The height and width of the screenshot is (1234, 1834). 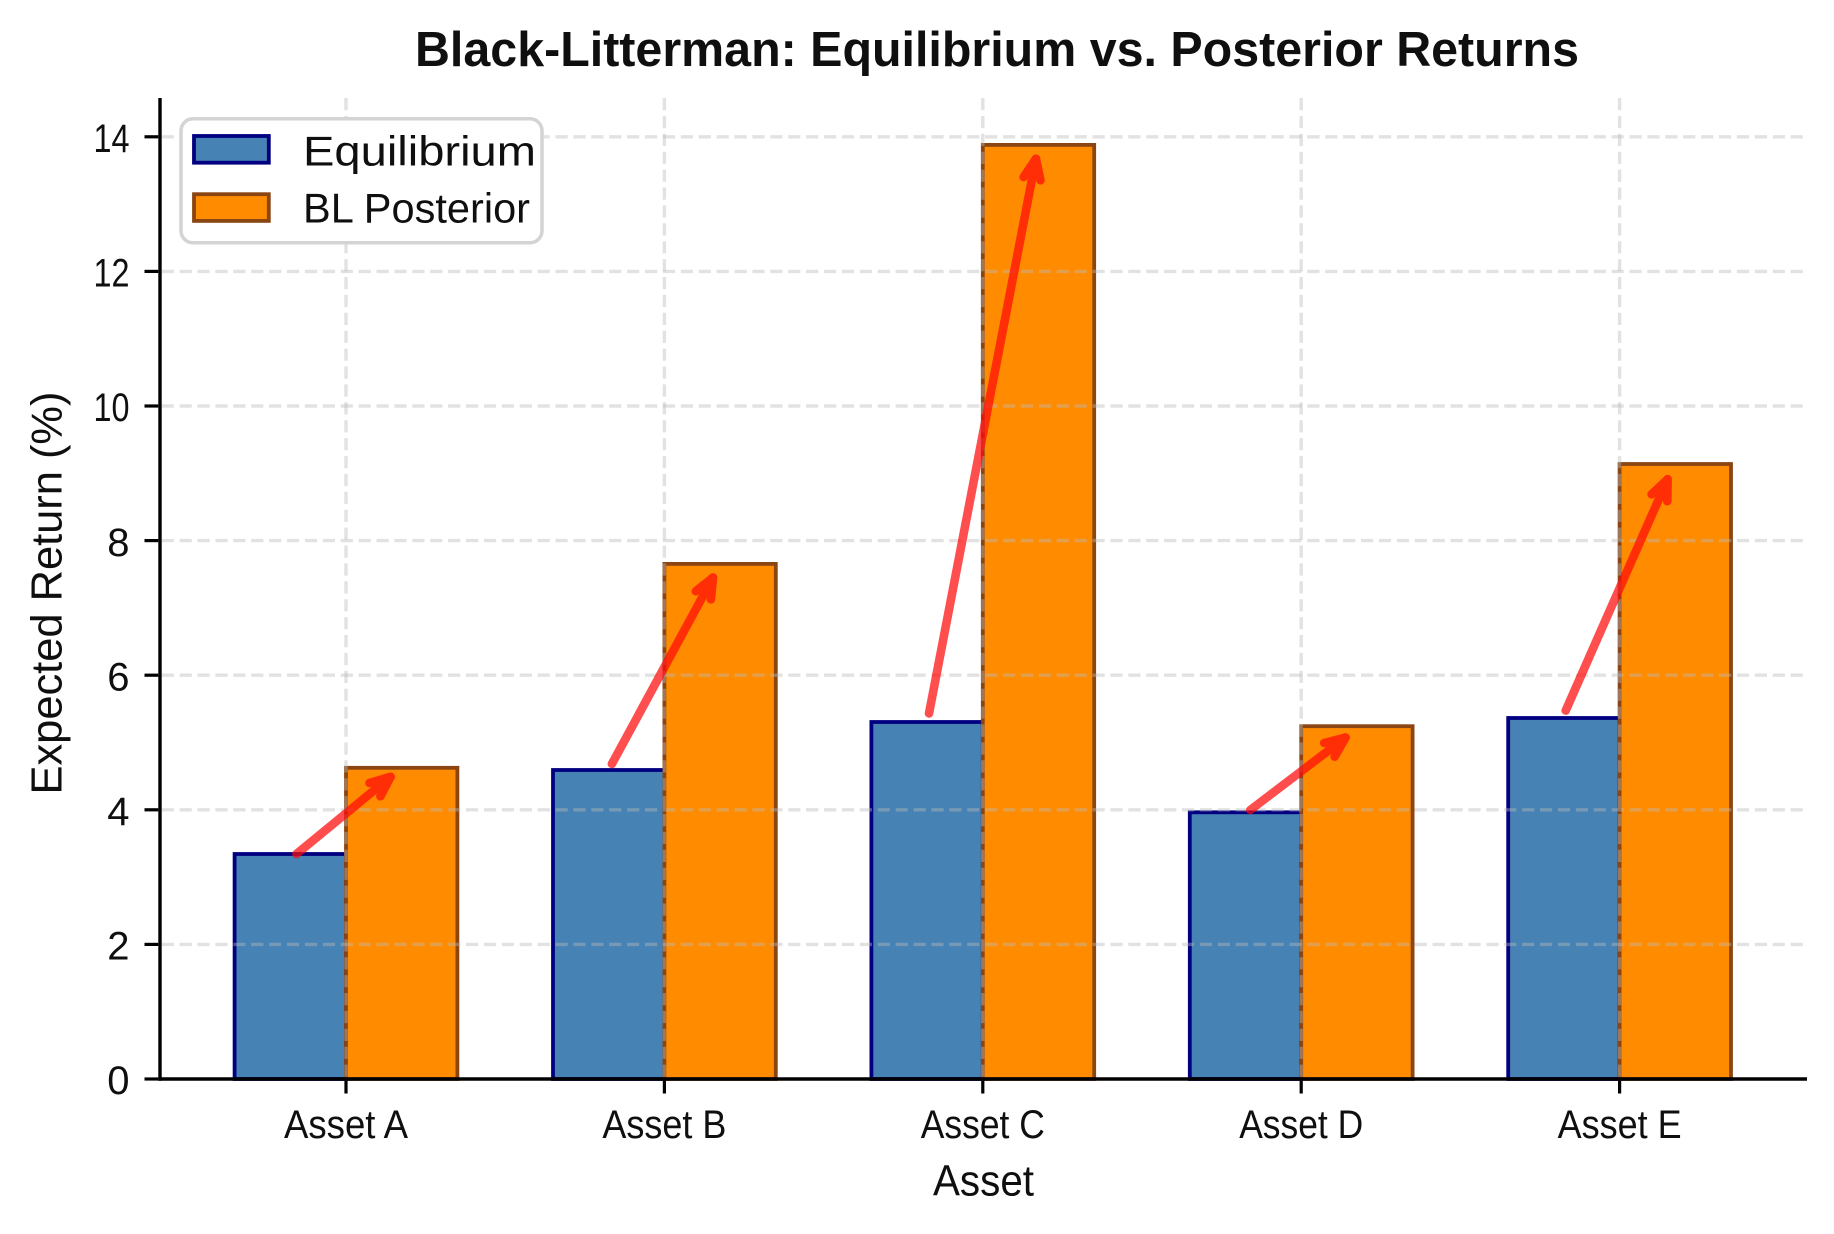 What do you see at coordinates (118, 947) in the screenshot?
I see `svg-text: 2` at bounding box center [118, 947].